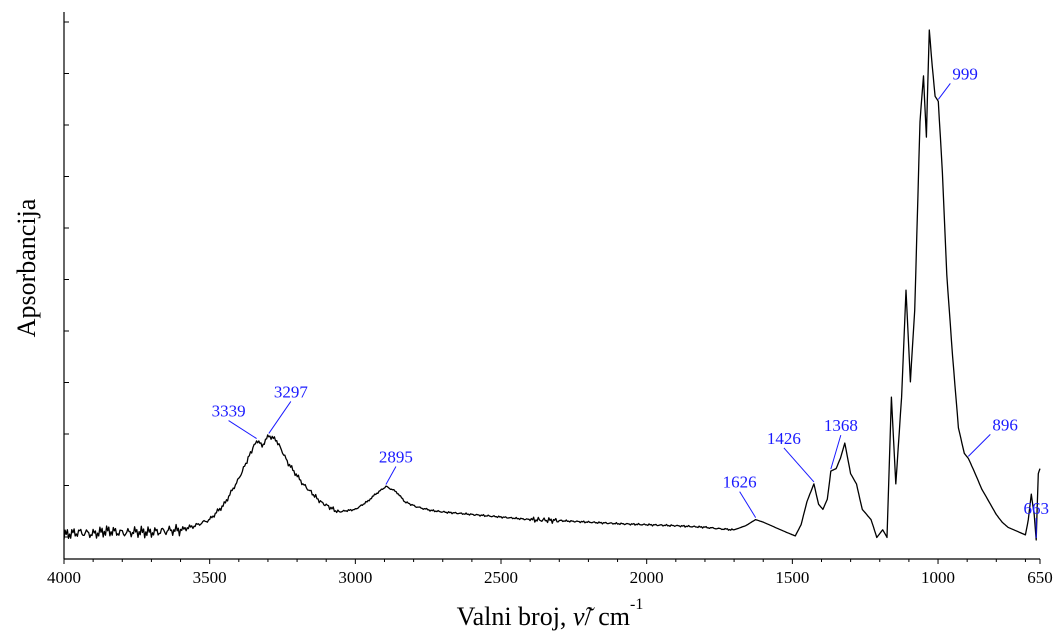  What do you see at coordinates (636, 604) in the screenshot?
I see `x-axis-title-exponent: -1` at bounding box center [636, 604].